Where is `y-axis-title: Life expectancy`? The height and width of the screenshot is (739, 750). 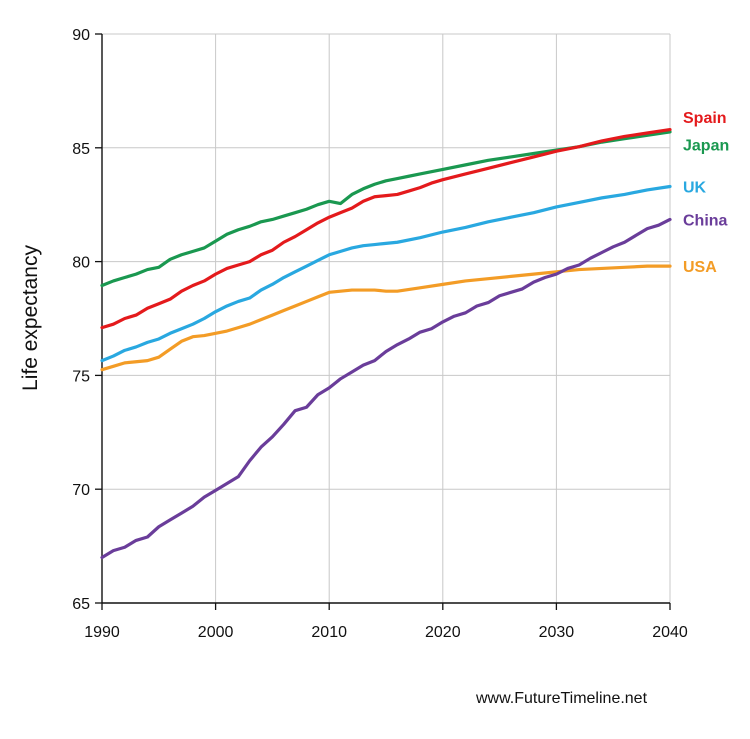
y-axis-title: Life expectancy is located at coordinates (30, 318).